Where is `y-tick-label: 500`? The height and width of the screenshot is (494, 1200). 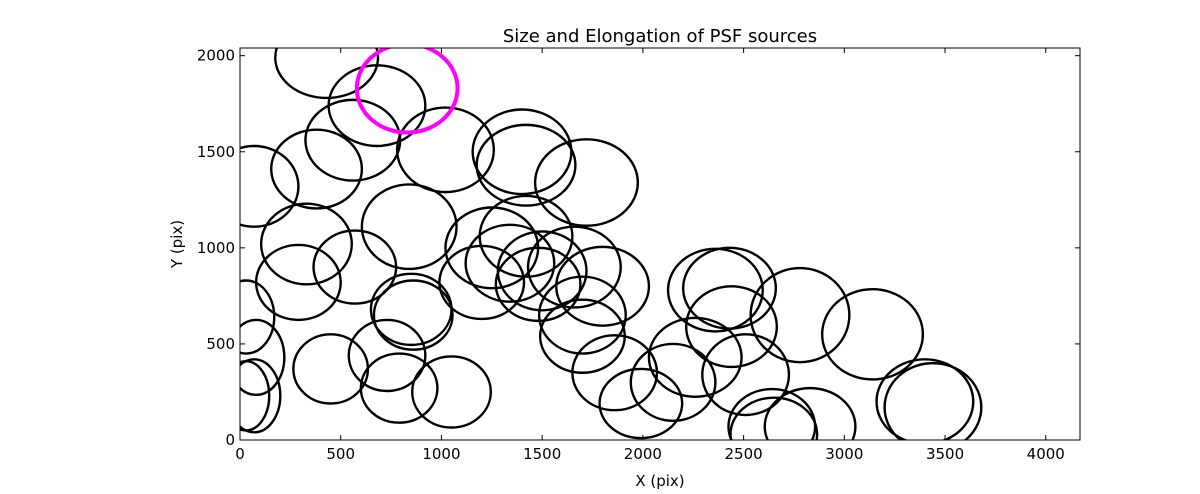 y-tick-label: 500 is located at coordinates (220, 344).